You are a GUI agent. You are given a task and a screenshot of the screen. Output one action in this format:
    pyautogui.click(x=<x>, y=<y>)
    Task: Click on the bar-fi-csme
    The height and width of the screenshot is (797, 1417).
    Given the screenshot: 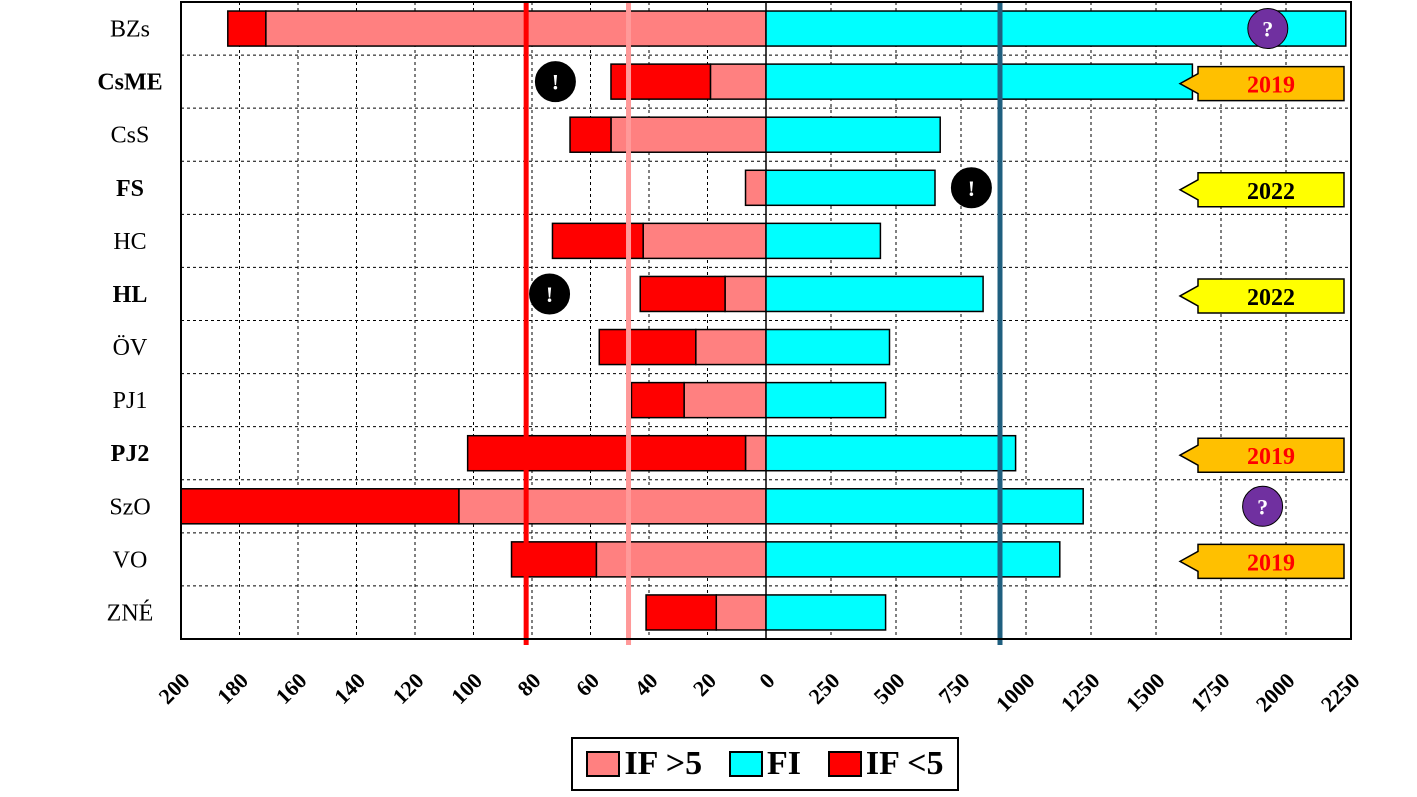 What is the action you would take?
    pyautogui.click(x=979, y=81)
    